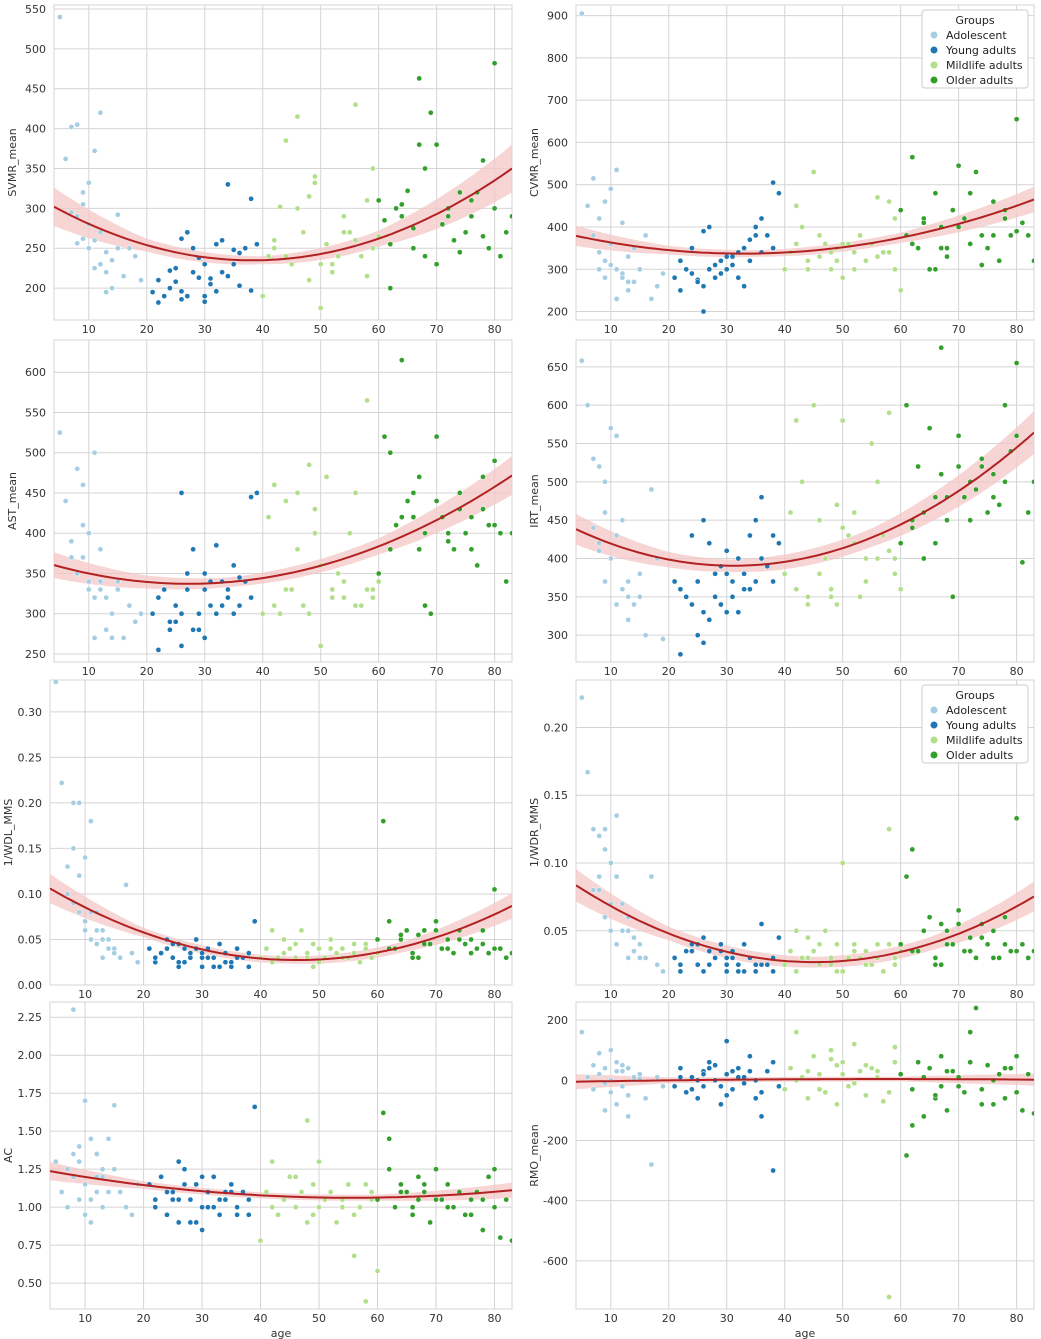  I want to click on x-axis-label: age, so click(805, 1333).